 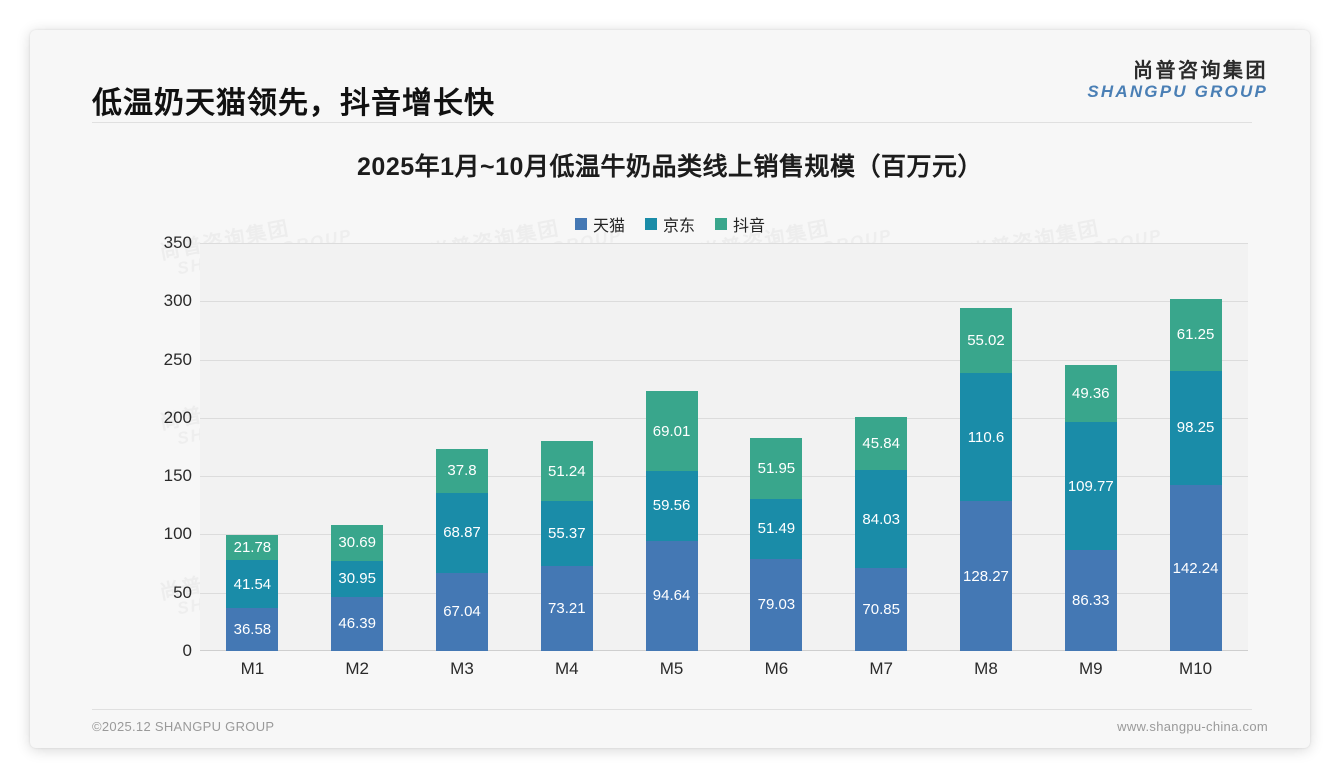 I want to click on bar-segment: 36.58, so click(x=252, y=629).